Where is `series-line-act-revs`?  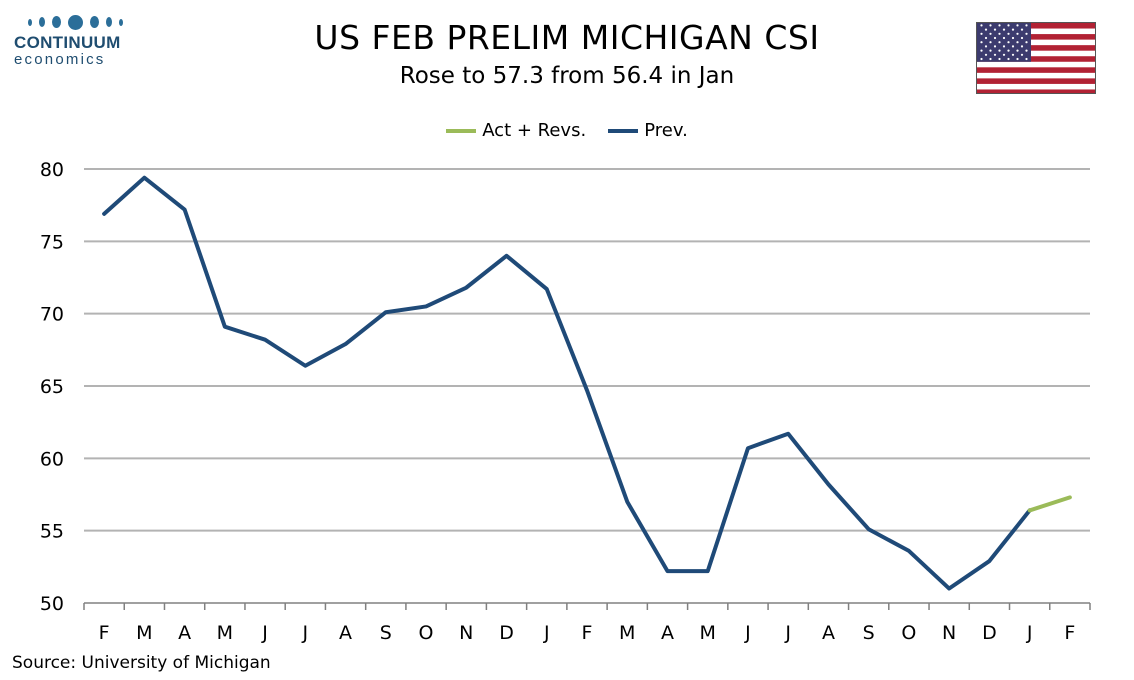 series-line-act-revs is located at coordinates (1049, 504).